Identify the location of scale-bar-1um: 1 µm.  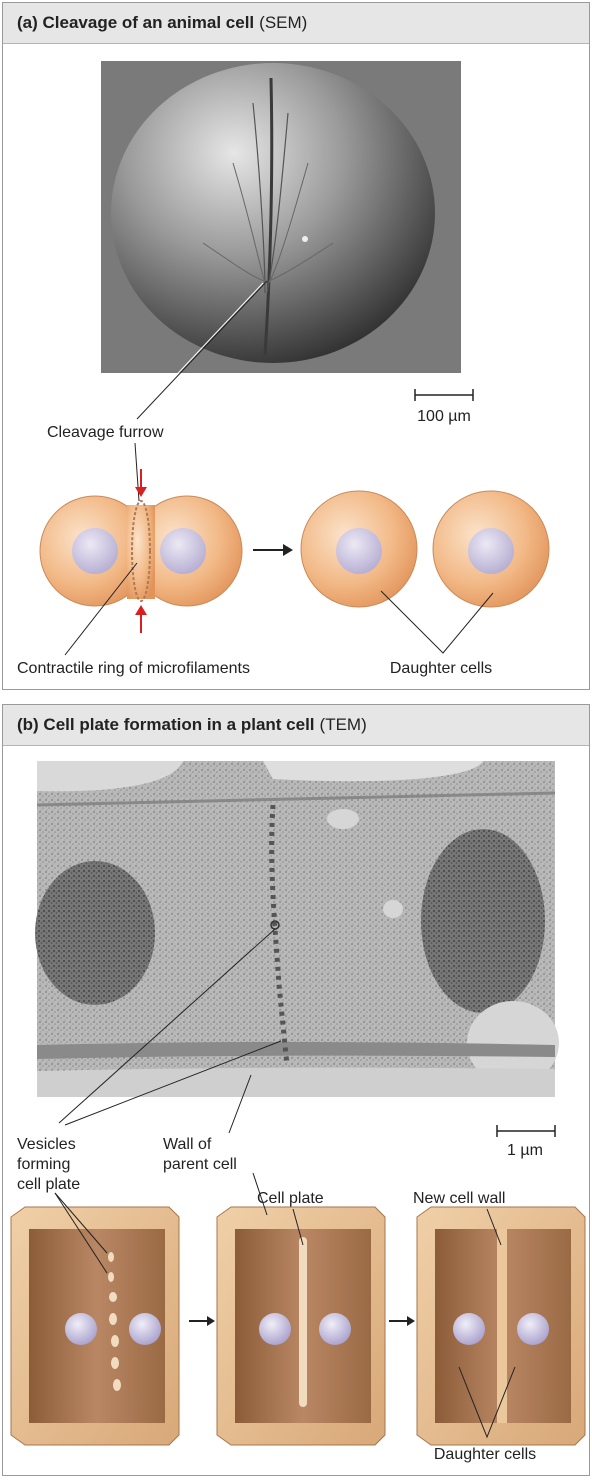
(526, 1142).